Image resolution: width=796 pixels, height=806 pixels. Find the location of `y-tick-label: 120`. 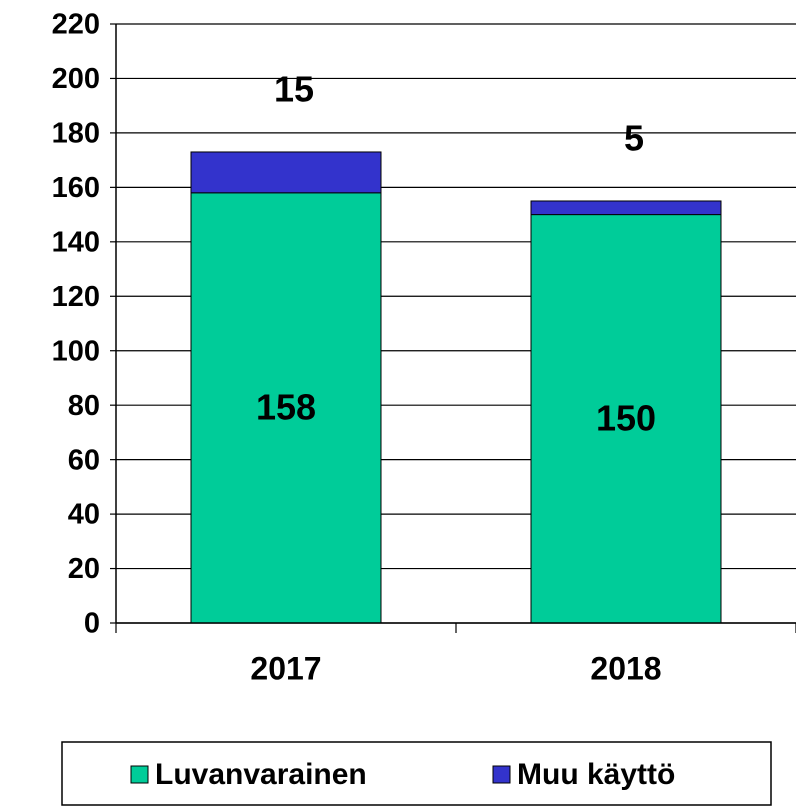

y-tick-label: 120 is located at coordinates (76, 297).